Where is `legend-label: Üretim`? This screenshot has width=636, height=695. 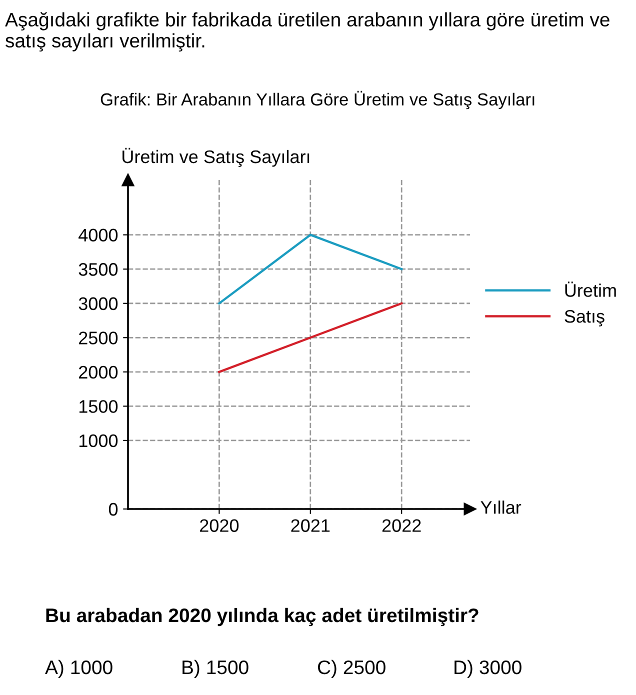
legend-label: Üretim is located at coordinates (590, 289).